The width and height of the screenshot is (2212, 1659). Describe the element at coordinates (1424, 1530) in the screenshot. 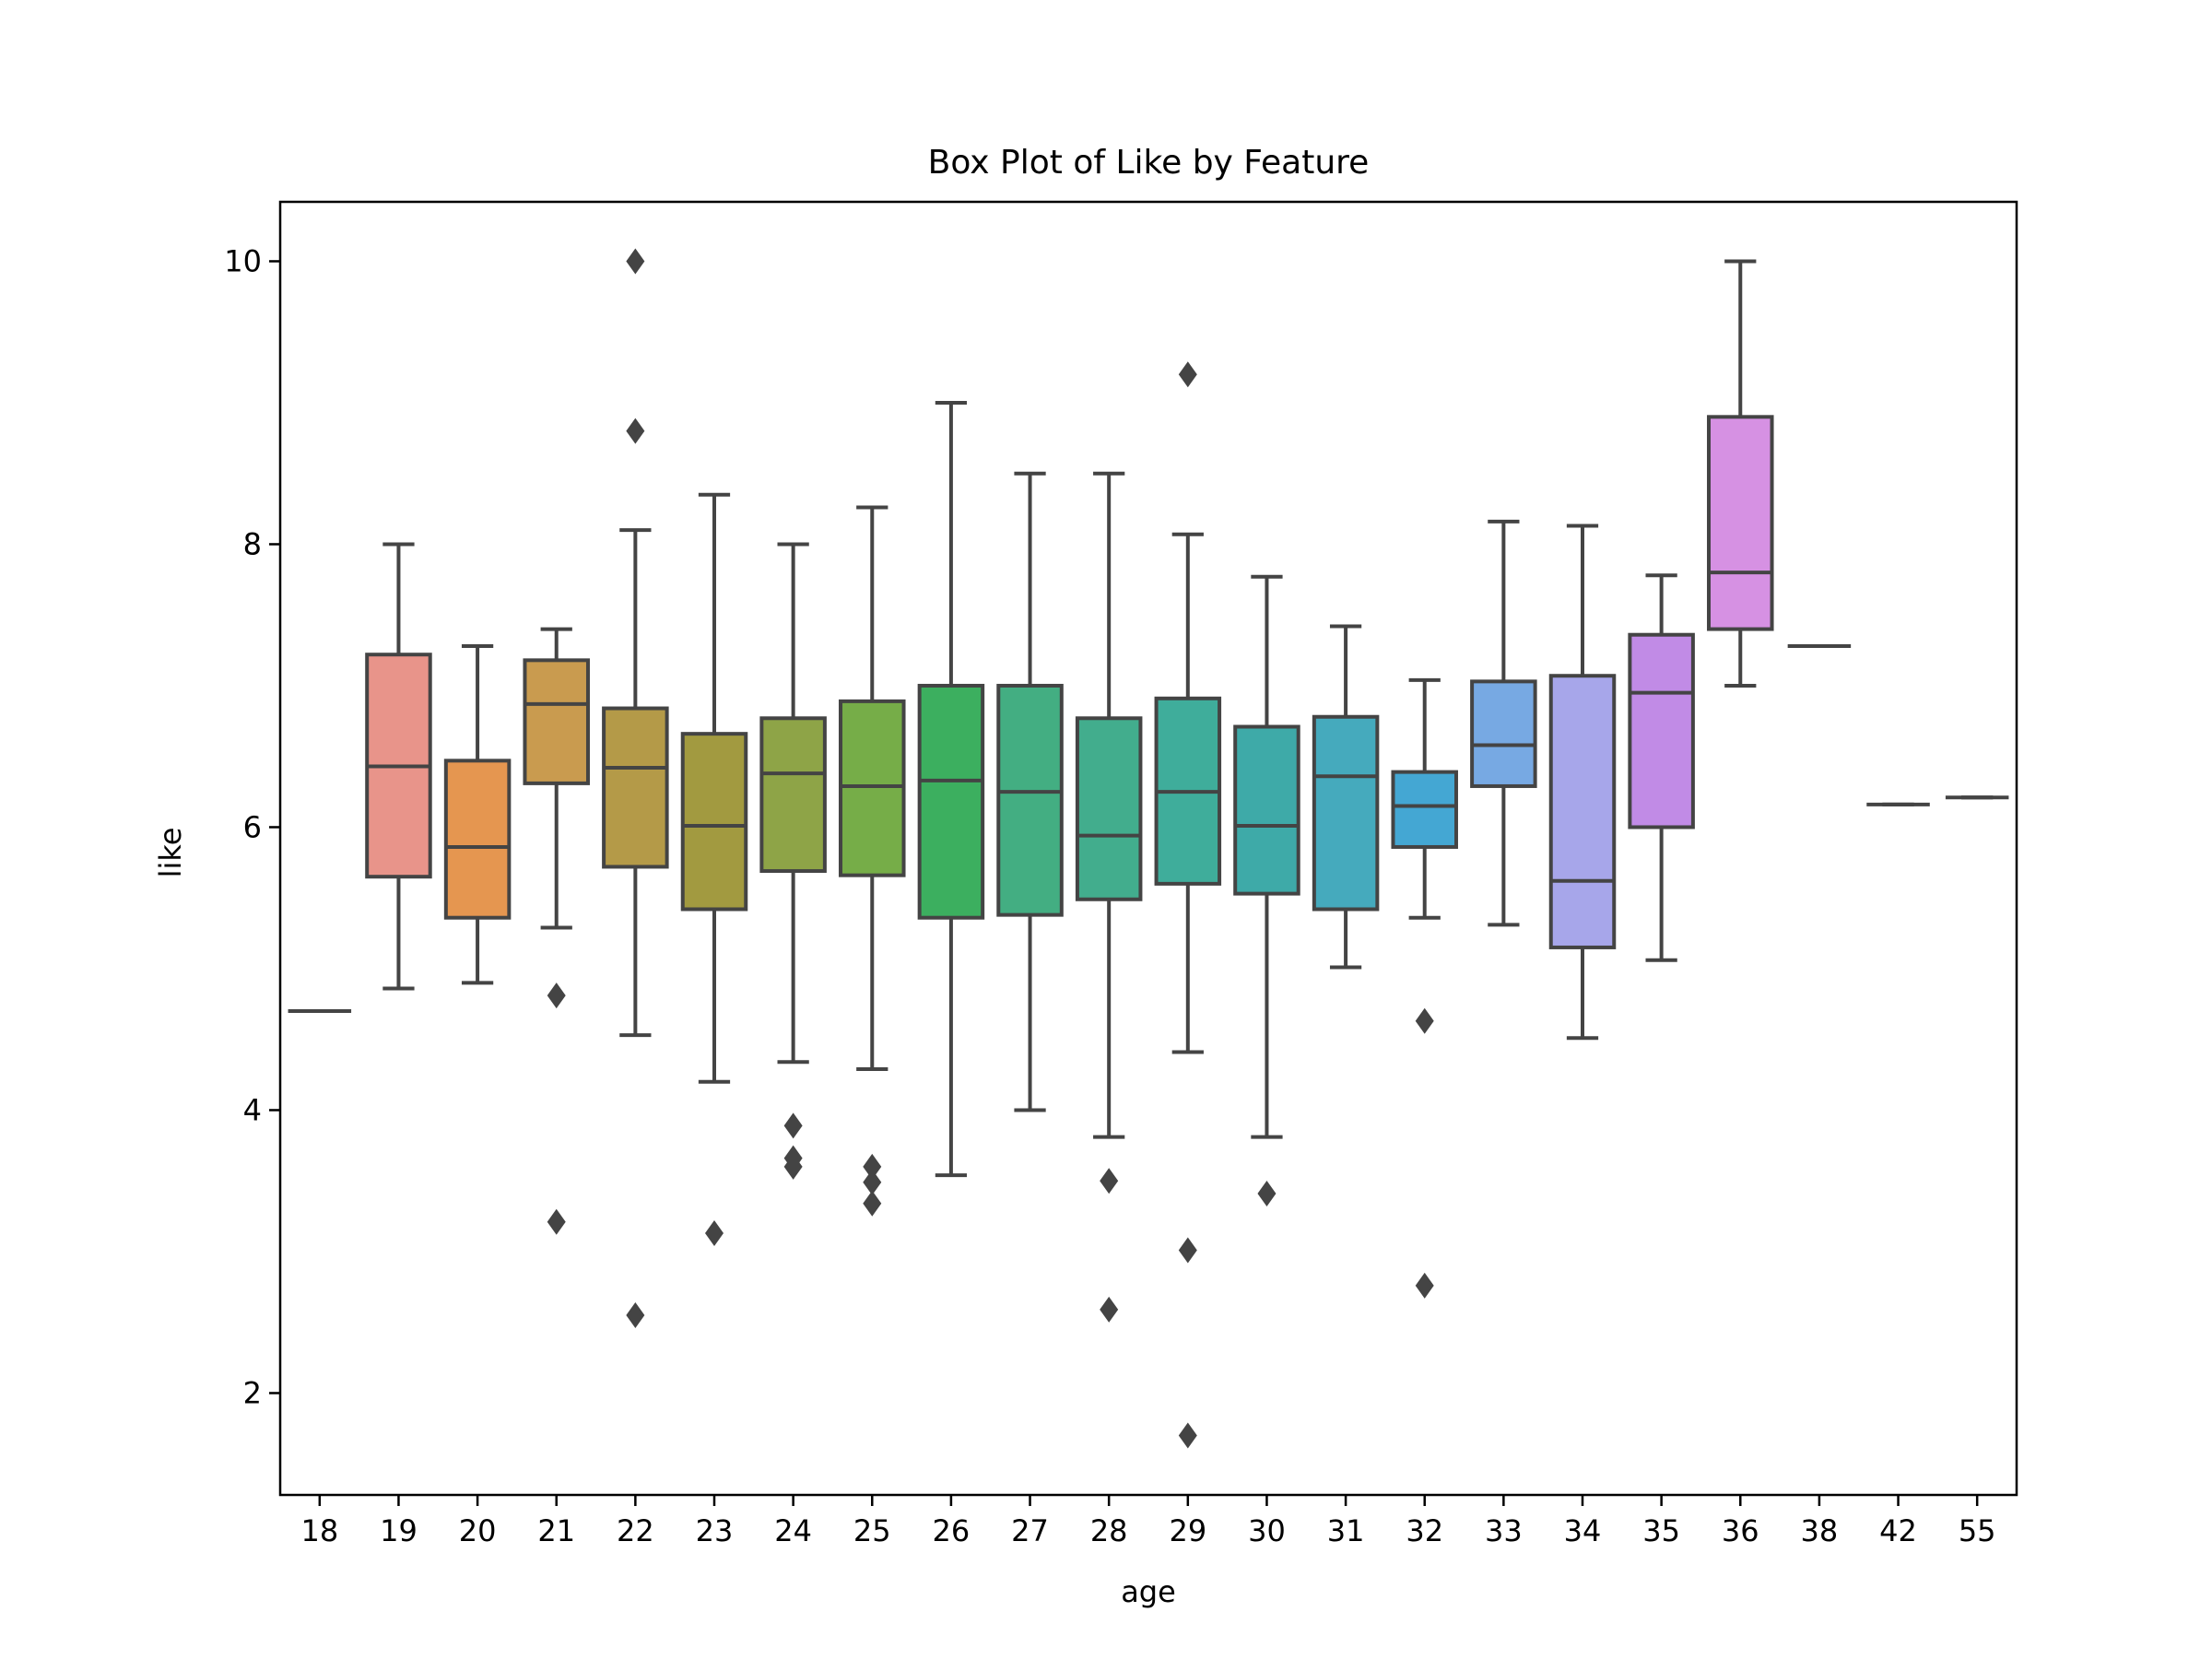

I see `x-tick-label: 32` at that location.